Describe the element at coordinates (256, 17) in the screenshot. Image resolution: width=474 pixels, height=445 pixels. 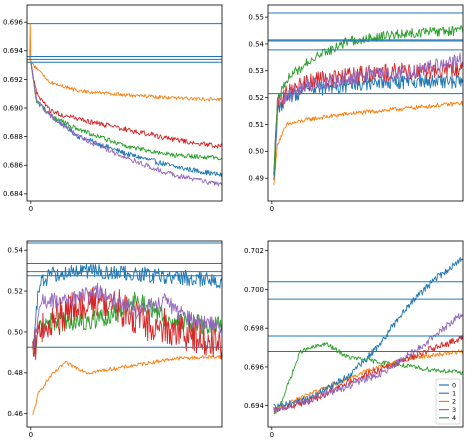
I see `y-tick-label: 0.55` at that location.